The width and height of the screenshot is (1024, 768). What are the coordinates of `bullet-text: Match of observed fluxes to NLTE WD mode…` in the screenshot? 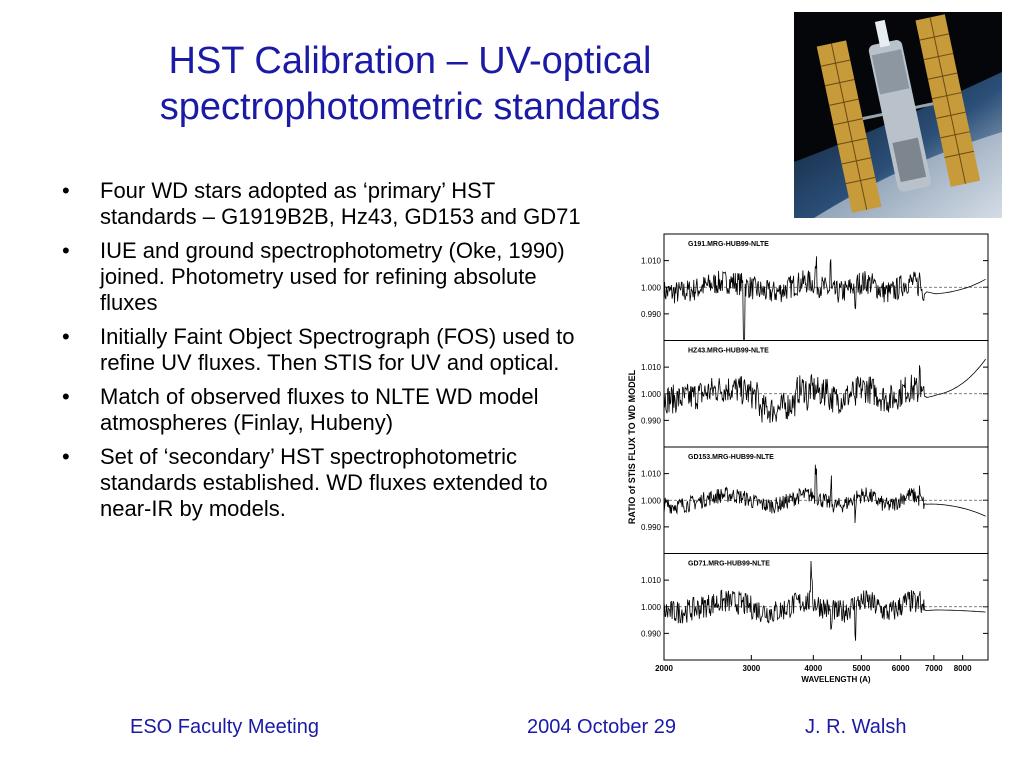 It's located at (319, 409).